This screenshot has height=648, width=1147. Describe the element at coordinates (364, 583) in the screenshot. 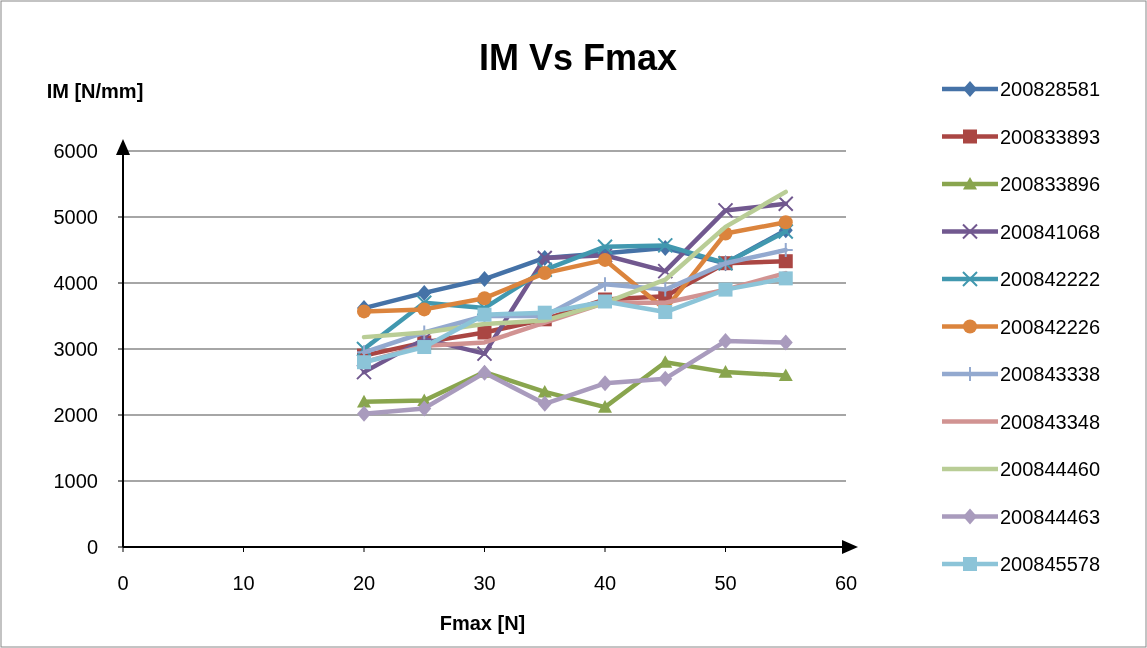

I see `x-tick-label: 20` at that location.